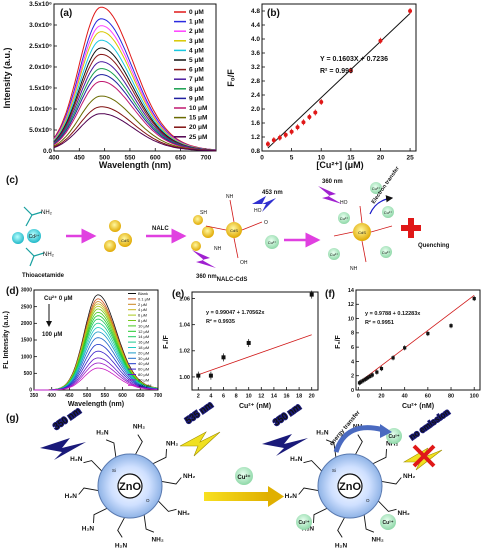 Image resolution: width=487 pixels, height=550 pixels. Describe the element at coordinates (143, 325) in the screenshot. I see `panel-d-legend-entry: 10 μM` at that location.